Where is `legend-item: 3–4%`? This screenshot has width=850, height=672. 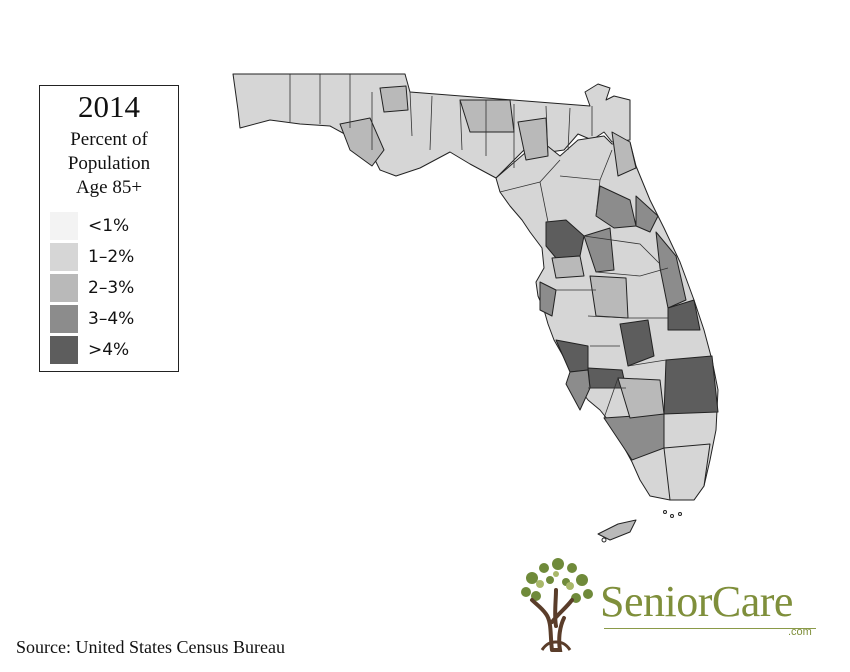 legend-item: 3–4% is located at coordinates (112, 319).